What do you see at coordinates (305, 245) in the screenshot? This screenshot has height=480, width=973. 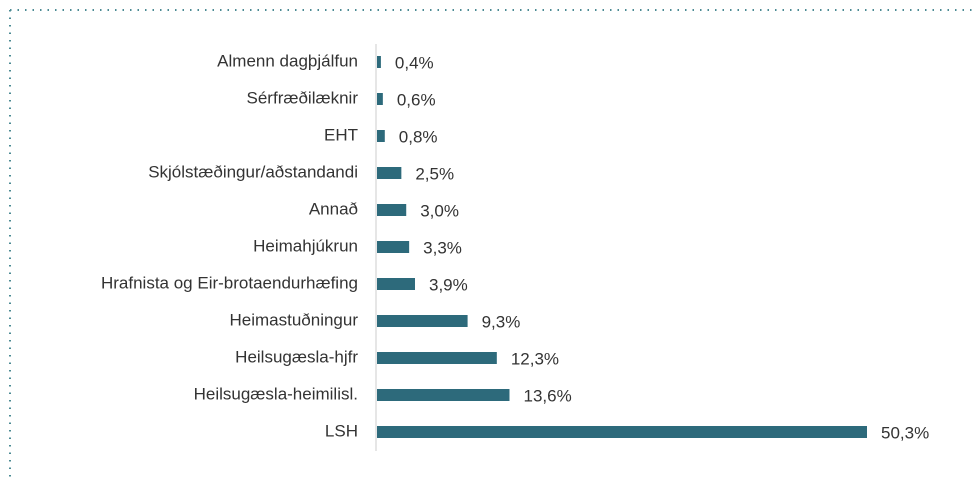 I see `category-label: Heimahjúkrun` at bounding box center [305, 245].